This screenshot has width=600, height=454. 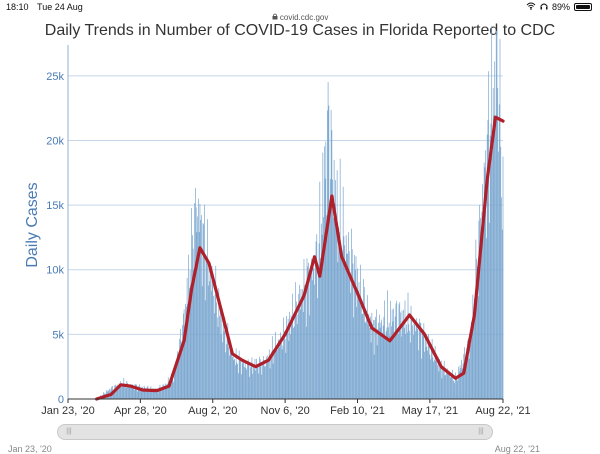 I want to click on x-tick-label: Jan 23, '20, so click(x=67, y=411).